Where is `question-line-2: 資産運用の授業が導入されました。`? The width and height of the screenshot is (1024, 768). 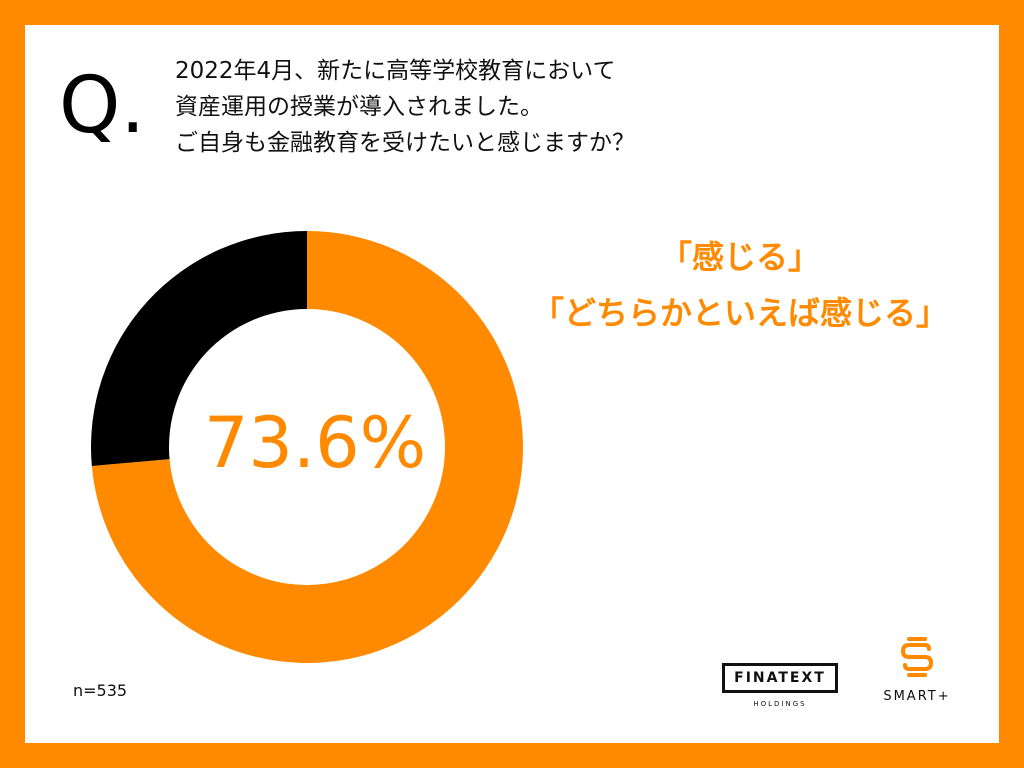
question-line-2: 資産運用の授業が導入されました。 is located at coordinates (359, 107).